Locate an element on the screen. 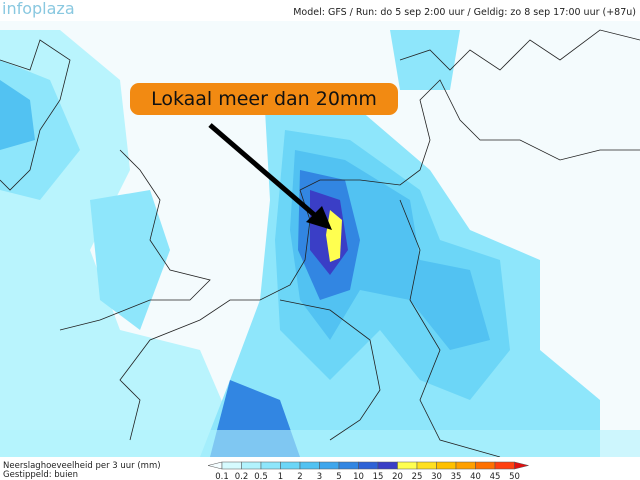 The height and width of the screenshot is (480, 640). logo: infoplaza is located at coordinates (38, 9).